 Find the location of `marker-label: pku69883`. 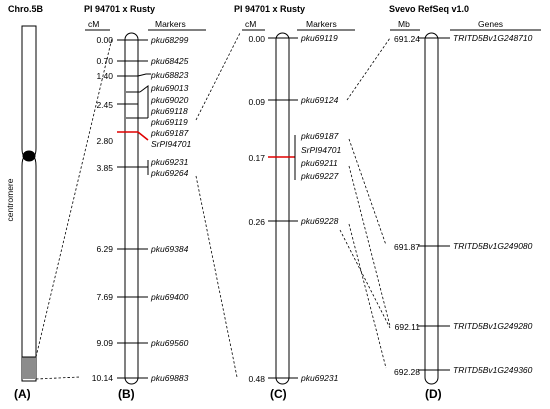

marker-label: pku69883 is located at coordinates (169, 378).